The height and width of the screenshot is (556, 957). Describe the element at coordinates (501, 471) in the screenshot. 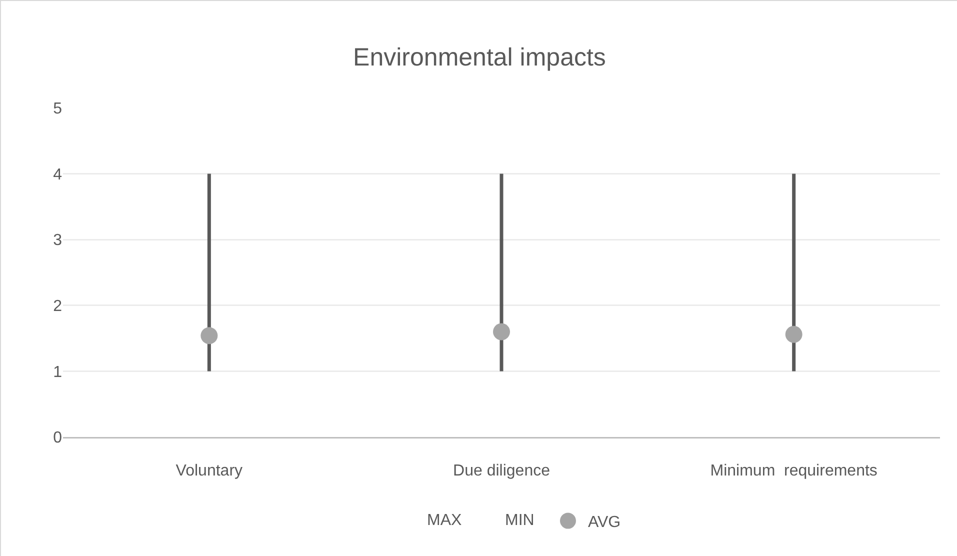

I see `x-tick-label: Due diligence` at that location.